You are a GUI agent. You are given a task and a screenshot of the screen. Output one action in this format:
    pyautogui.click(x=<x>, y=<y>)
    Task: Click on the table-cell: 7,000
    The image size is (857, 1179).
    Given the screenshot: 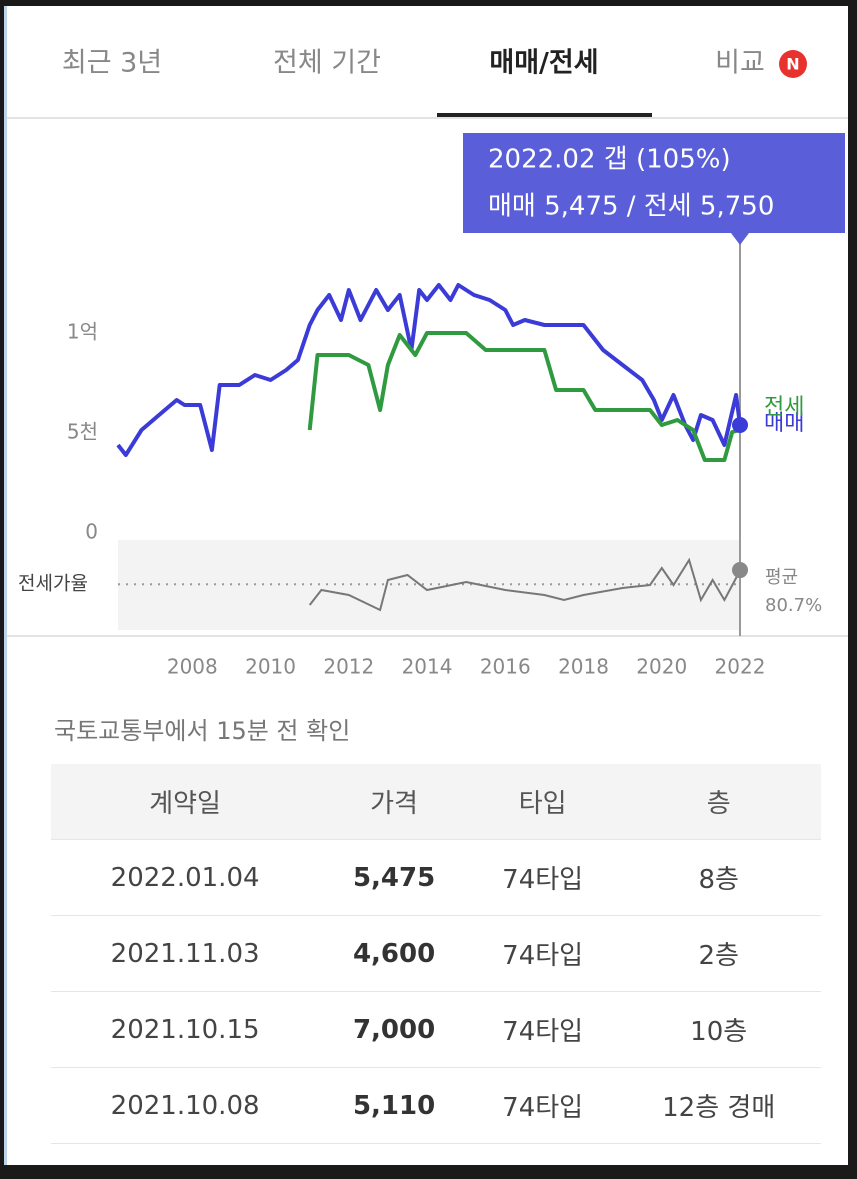 What is the action you would take?
    pyautogui.click(x=394, y=1029)
    